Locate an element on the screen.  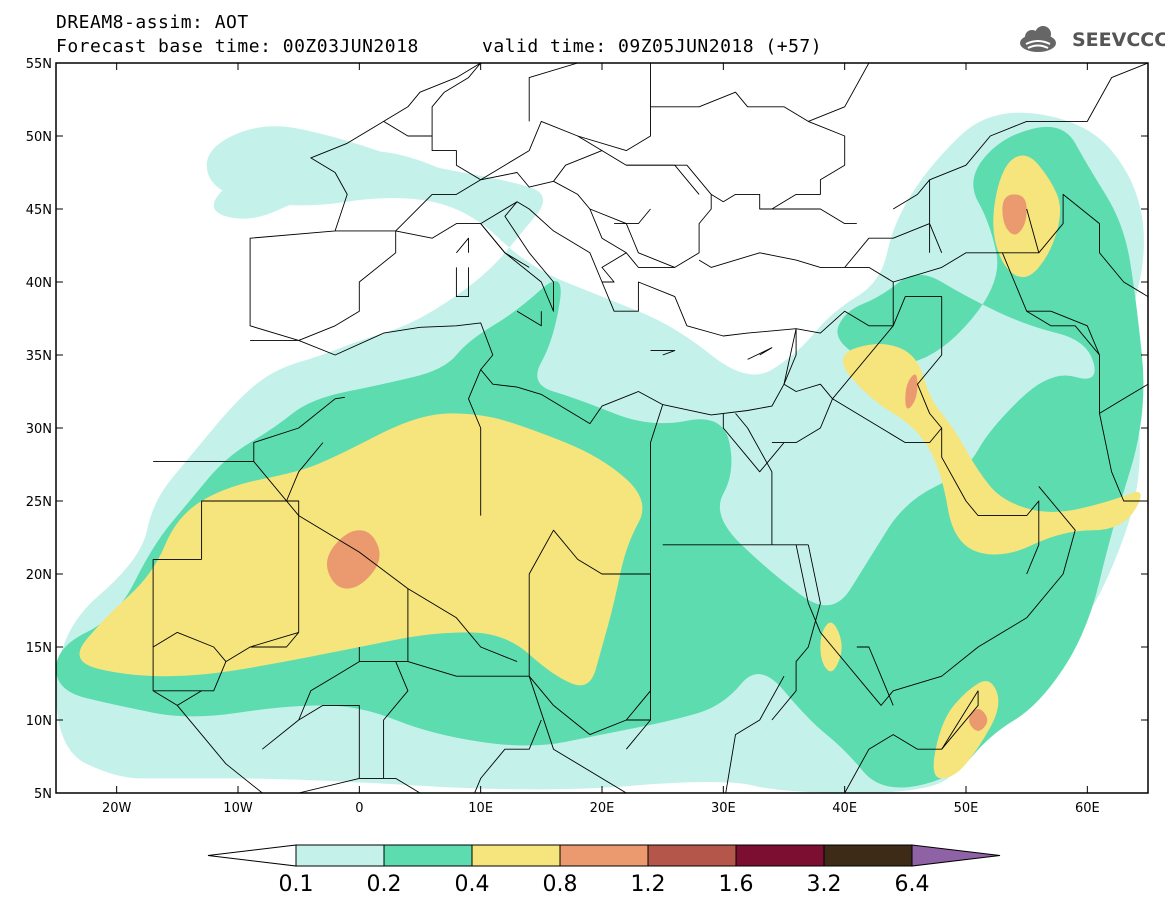
lon-tick-label: 10E is located at coordinates (480, 808).